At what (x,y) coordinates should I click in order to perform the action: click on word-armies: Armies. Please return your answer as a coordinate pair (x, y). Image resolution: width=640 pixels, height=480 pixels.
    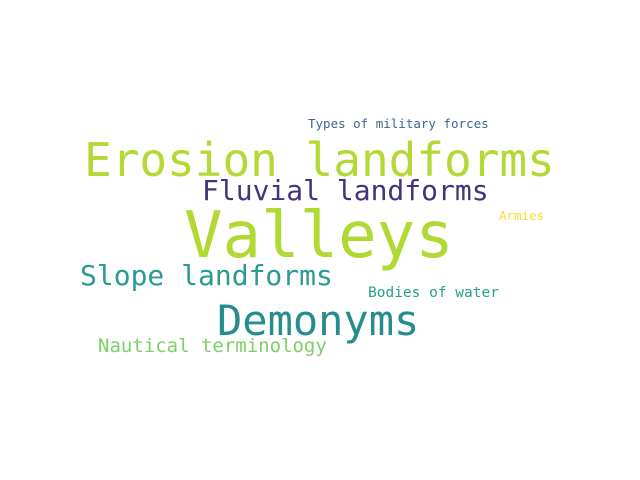
    Looking at the image, I should click on (522, 215).